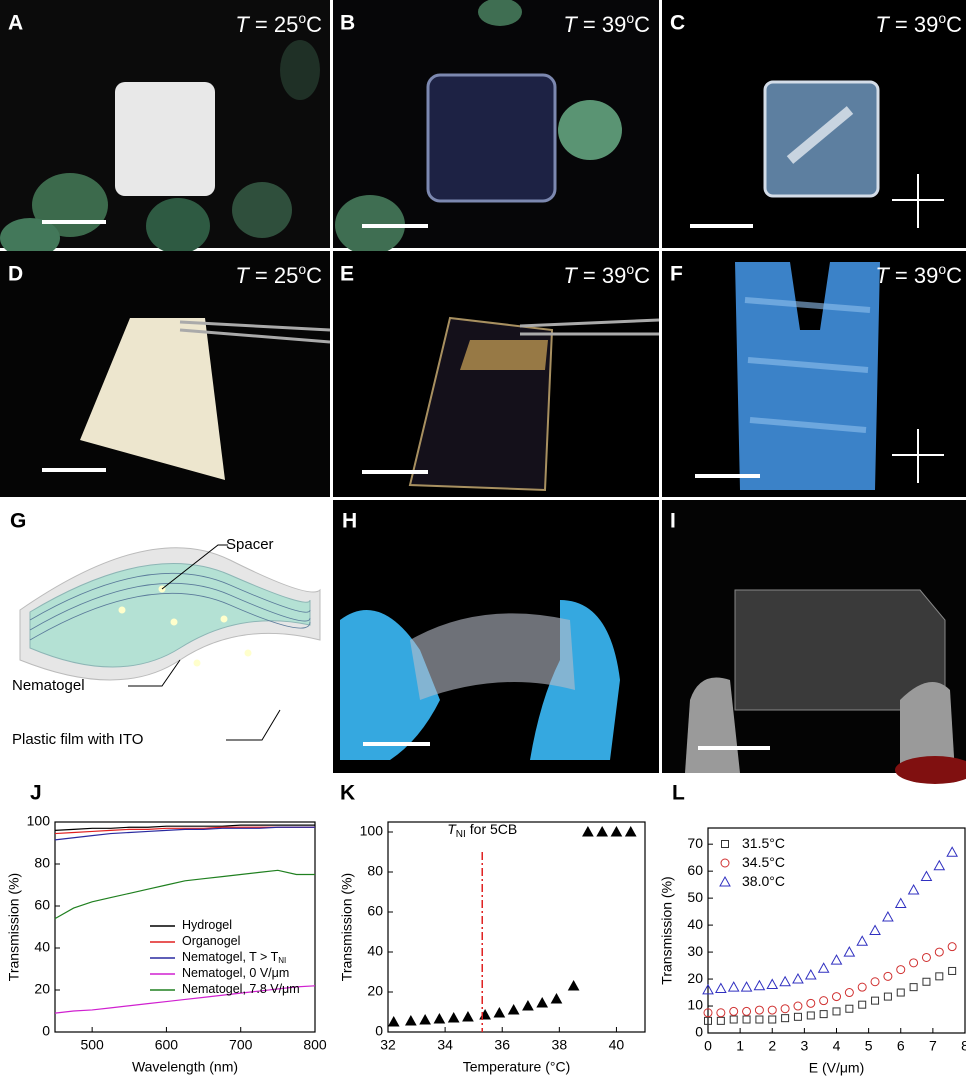  Describe the element at coordinates (234, 957) in the screenshot. I see `legend-label: Nematogel, T > TNI` at that location.